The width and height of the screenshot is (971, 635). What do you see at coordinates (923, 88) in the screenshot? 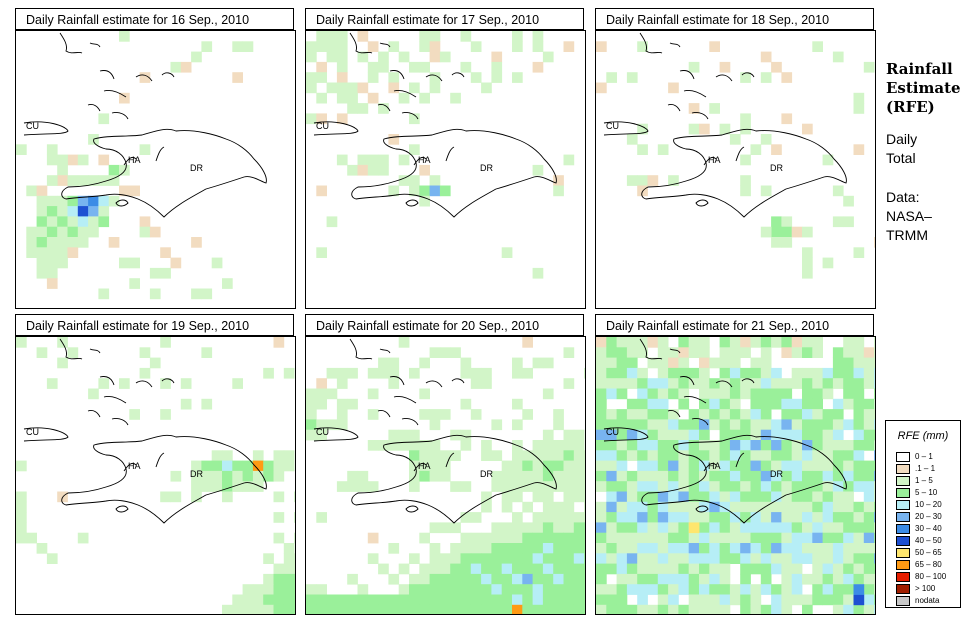
I see `map-title: Rainfall Estimate (RFE)` at bounding box center [923, 88].